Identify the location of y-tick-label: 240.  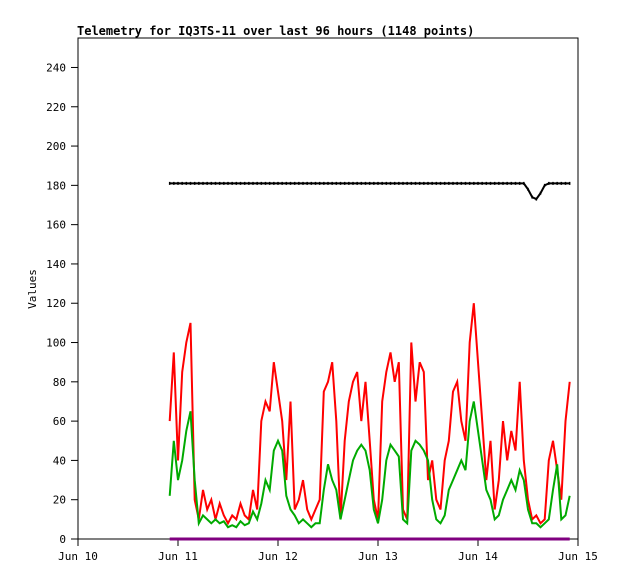
(56, 67).